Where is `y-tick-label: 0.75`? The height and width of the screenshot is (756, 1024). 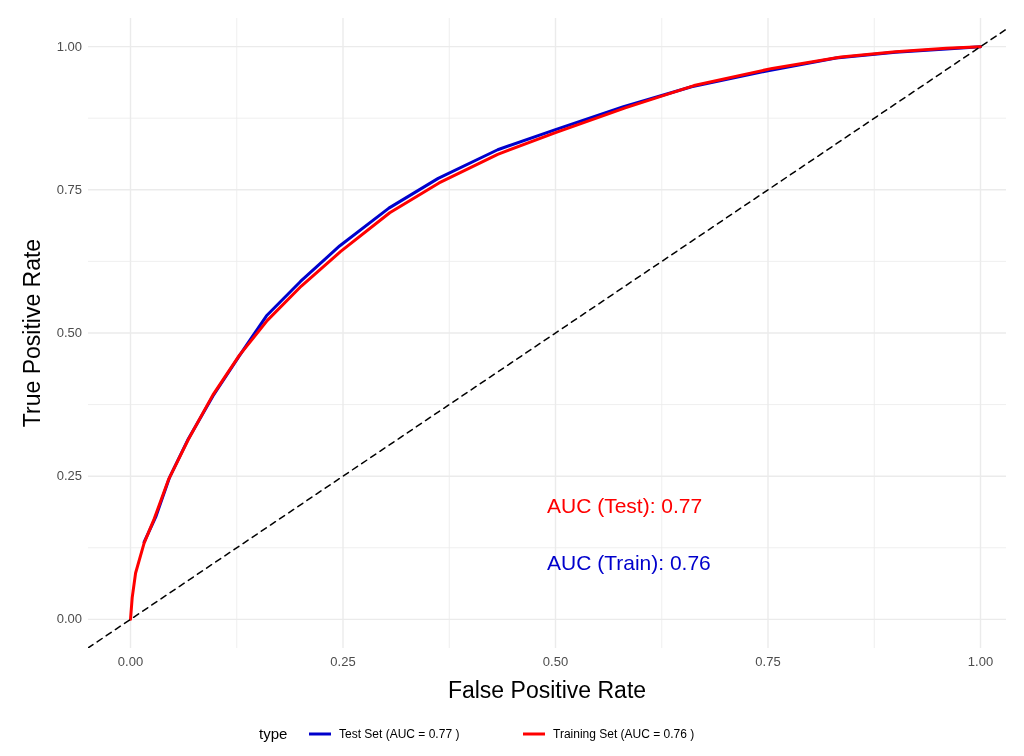
y-tick-label: 0.75 is located at coordinates (69, 189).